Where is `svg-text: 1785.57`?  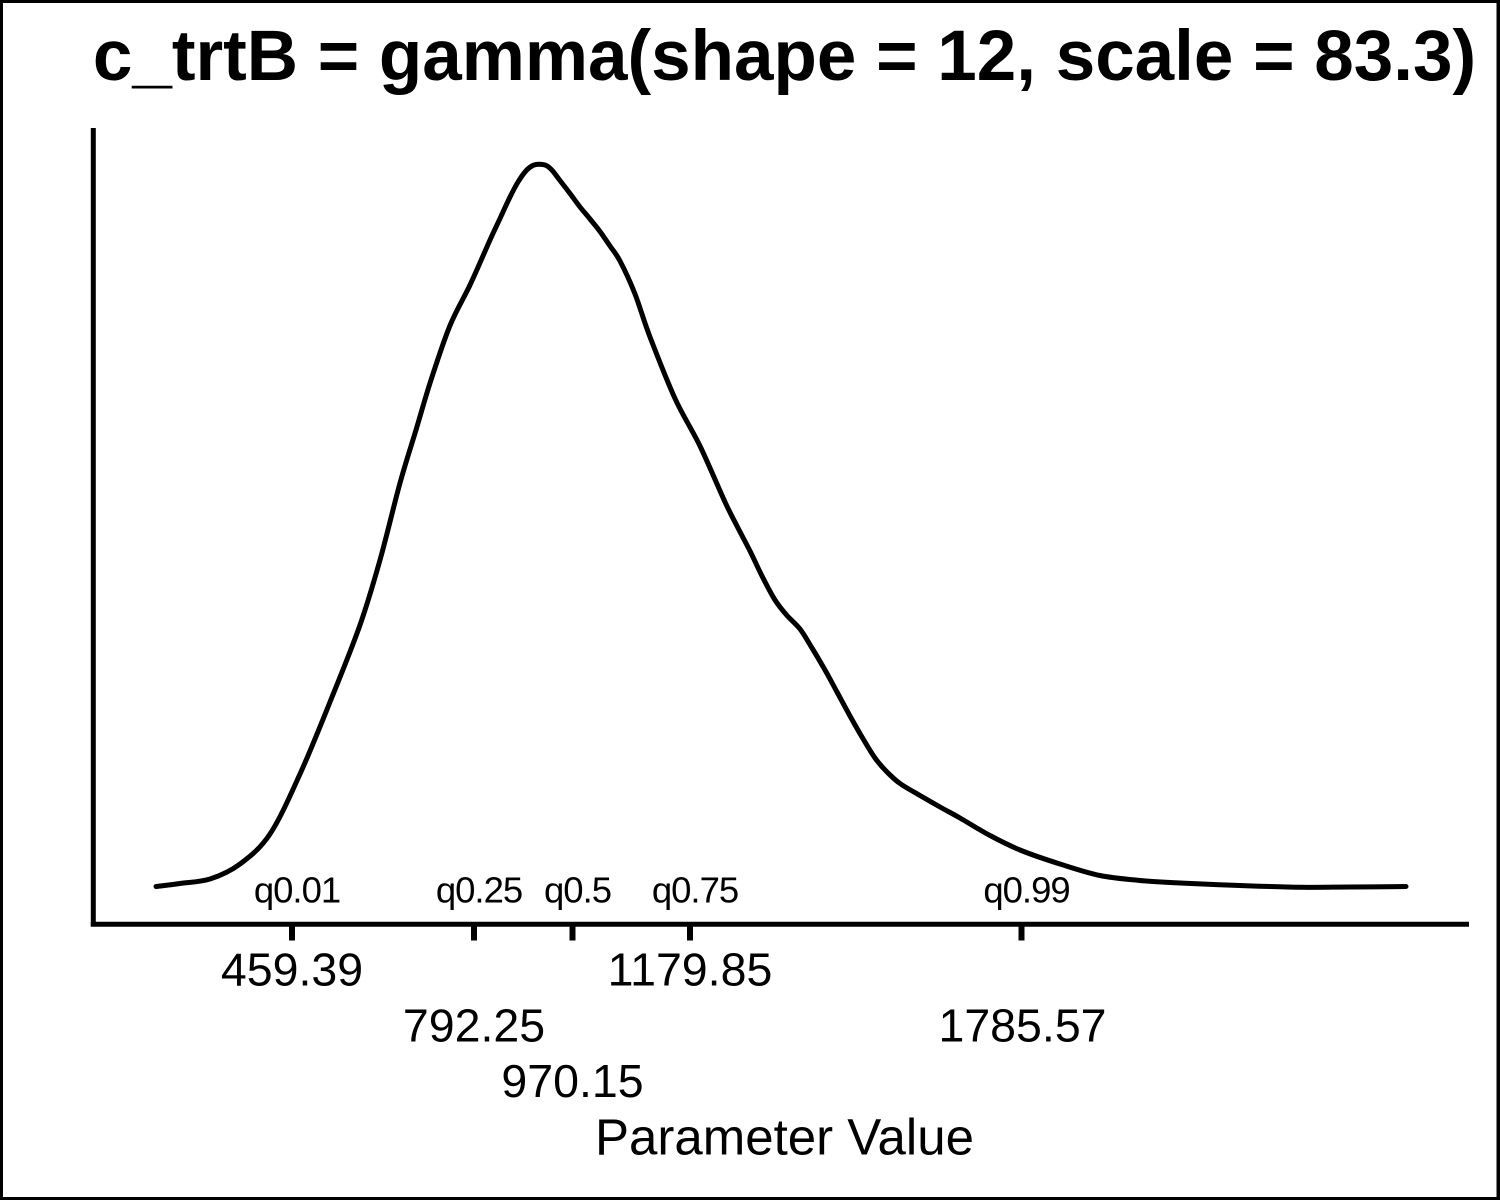
svg-text: 1785.57 is located at coordinates (1022, 1026).